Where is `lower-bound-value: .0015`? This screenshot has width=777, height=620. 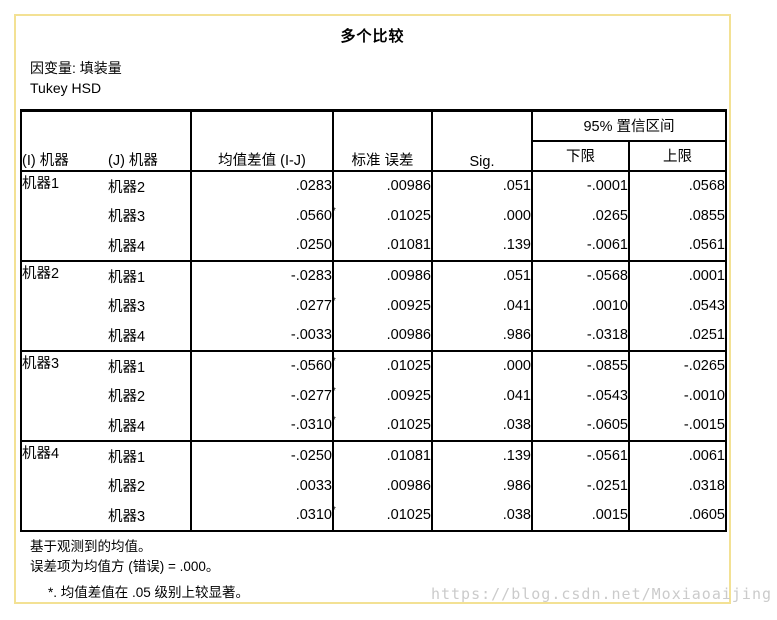
lower-bound-value: .0015 is located at coordinates (580, 515).